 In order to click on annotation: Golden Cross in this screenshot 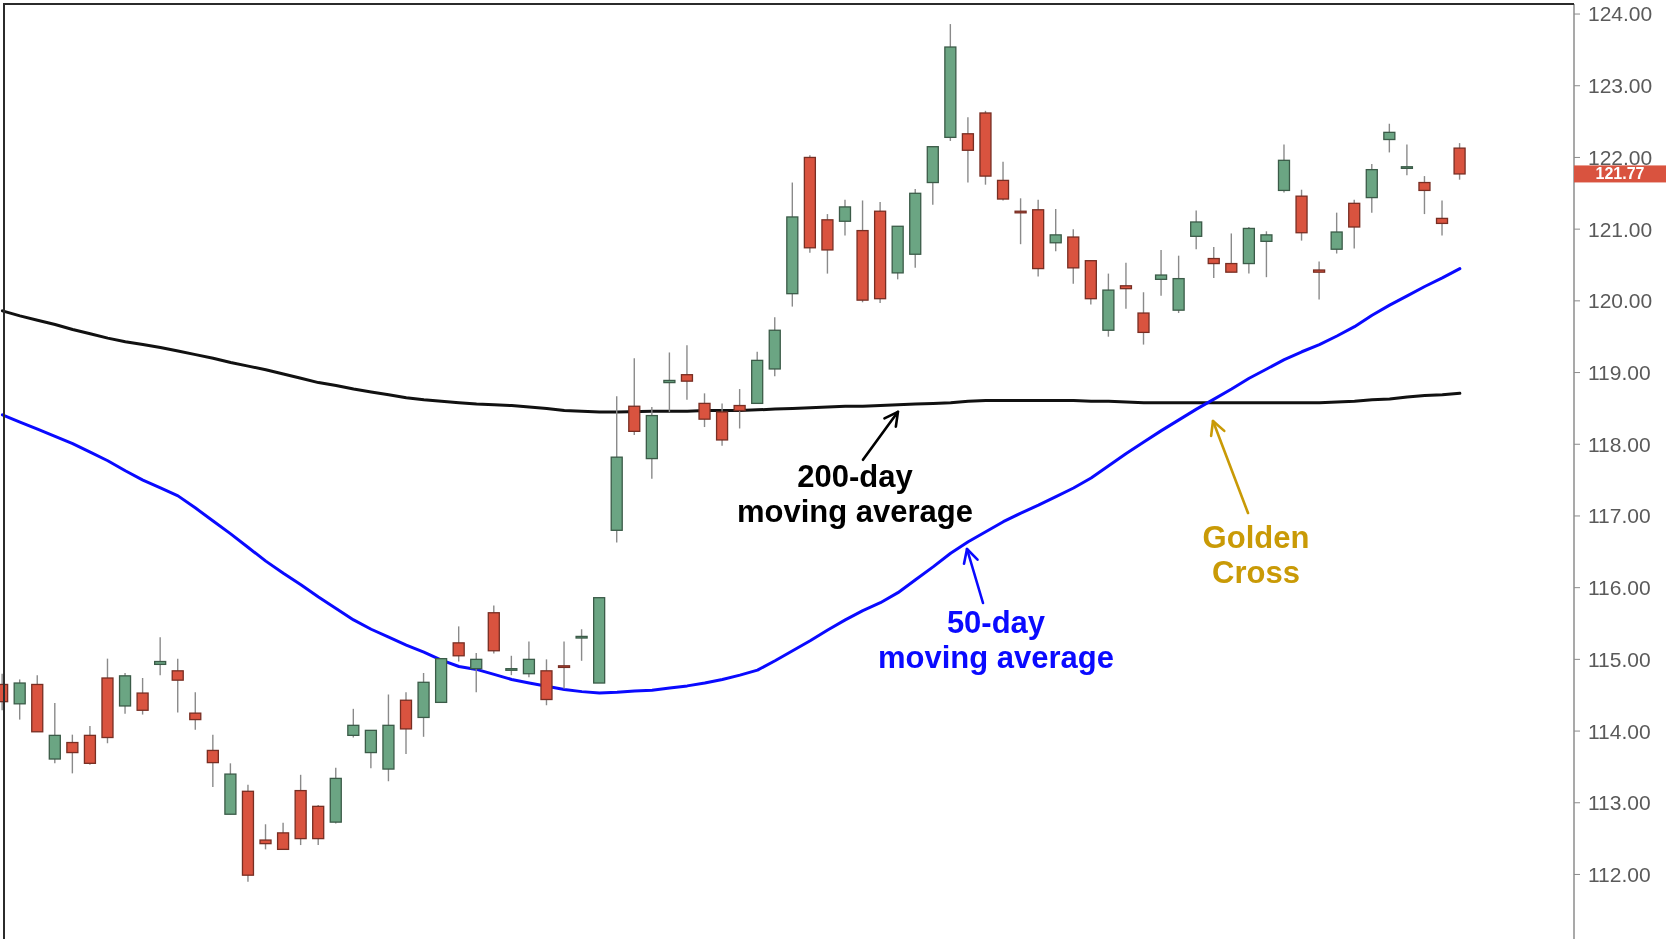, I will do `click(1256, 555)`.